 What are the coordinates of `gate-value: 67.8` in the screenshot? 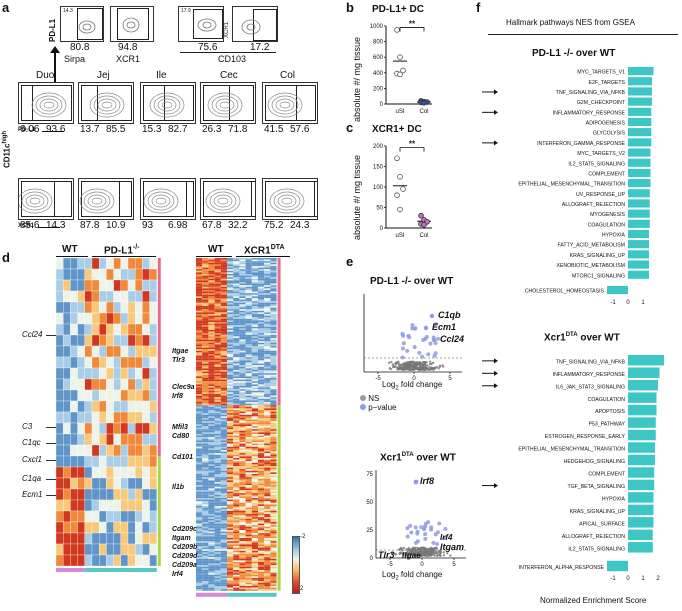 It's located at (212, 225).